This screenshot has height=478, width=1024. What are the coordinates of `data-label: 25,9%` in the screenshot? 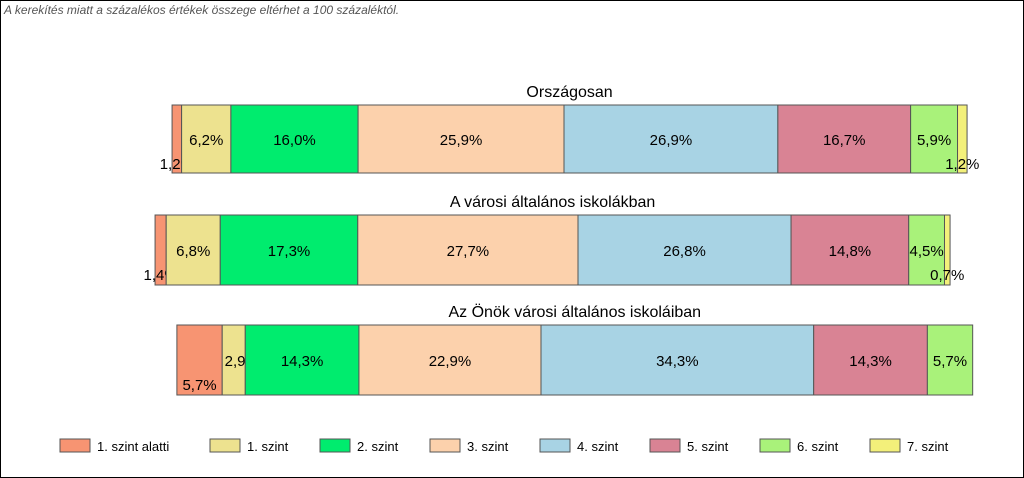 It's located at (461, 140).